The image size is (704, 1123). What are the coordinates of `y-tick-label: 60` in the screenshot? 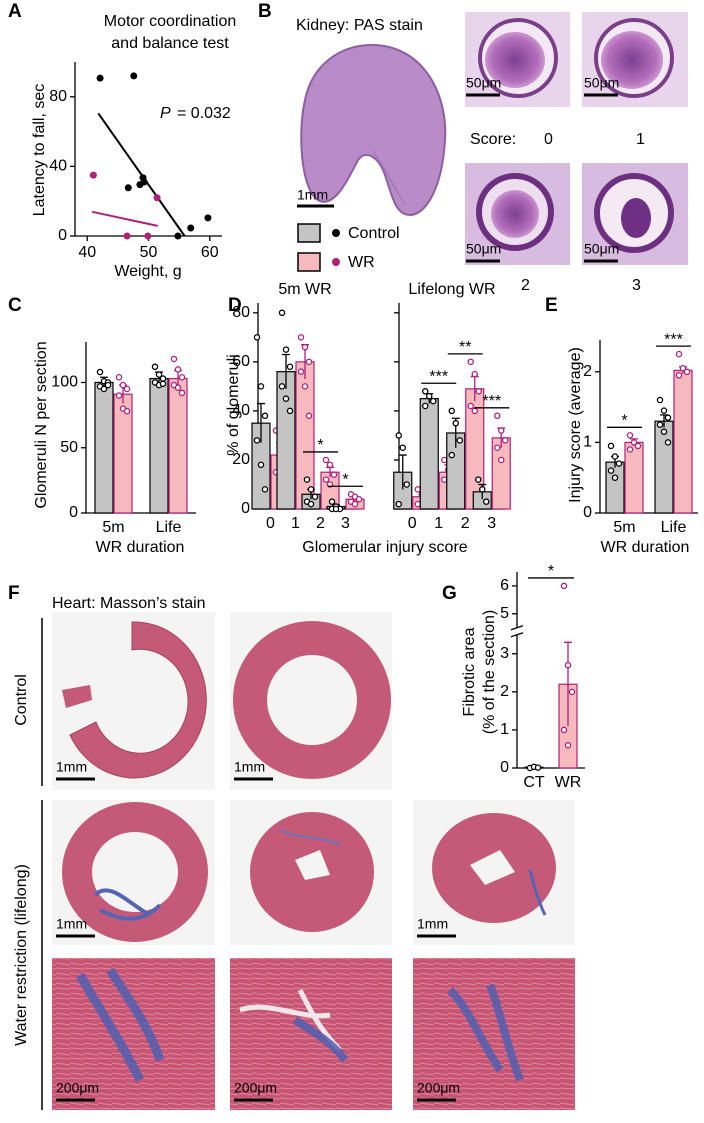 It's located at (241, 361).